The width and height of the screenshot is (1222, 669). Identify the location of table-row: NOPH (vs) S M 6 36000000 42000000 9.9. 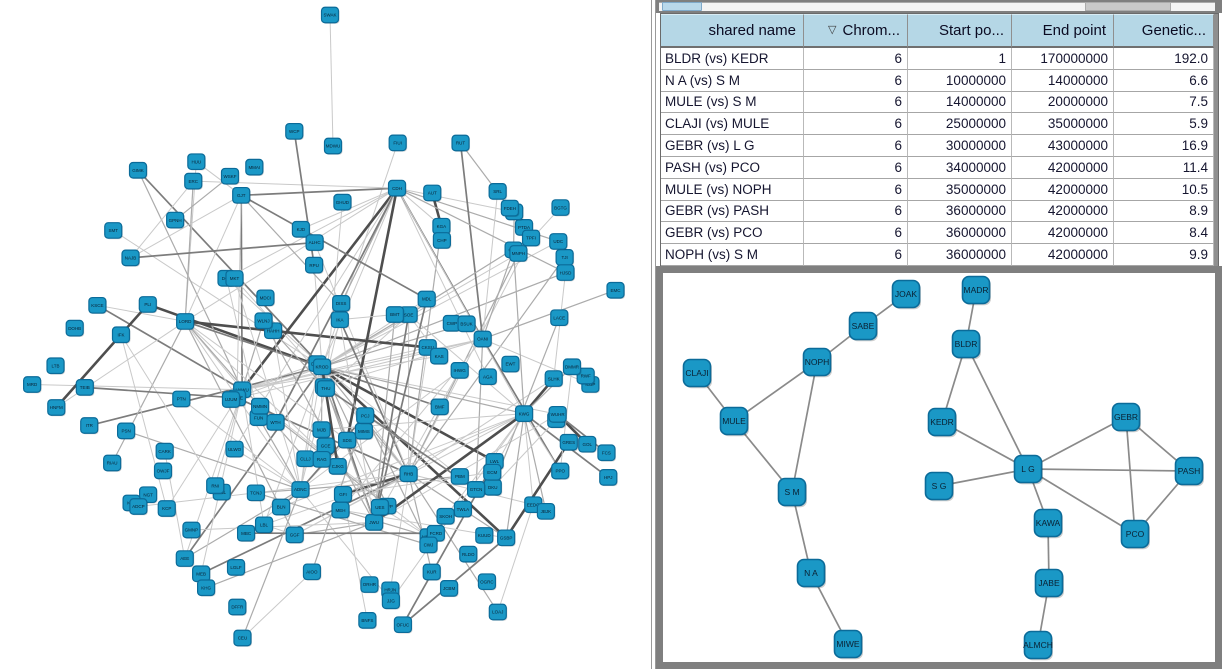
(937, 255).